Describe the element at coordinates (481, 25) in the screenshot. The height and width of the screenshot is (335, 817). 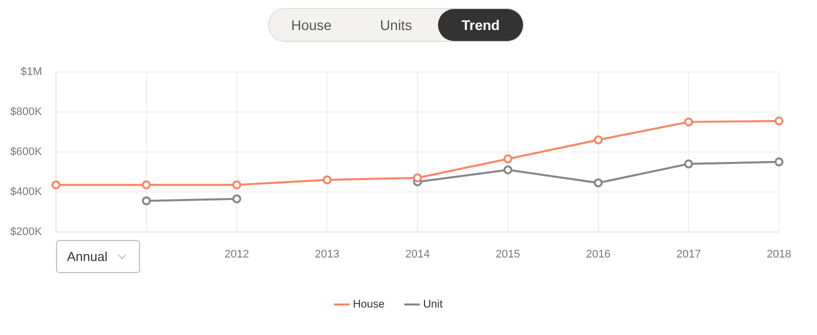
I see `text: Trend` at that location.